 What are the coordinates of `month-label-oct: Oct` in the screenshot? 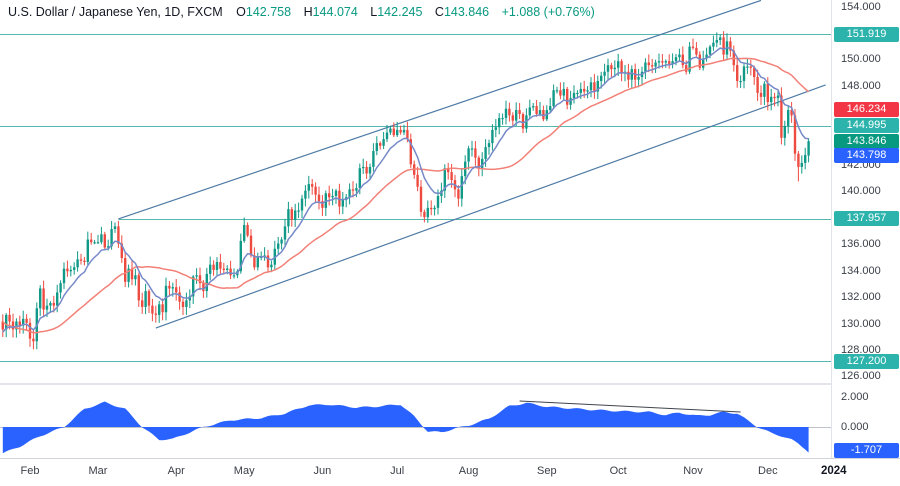 It's located at (618, 471).